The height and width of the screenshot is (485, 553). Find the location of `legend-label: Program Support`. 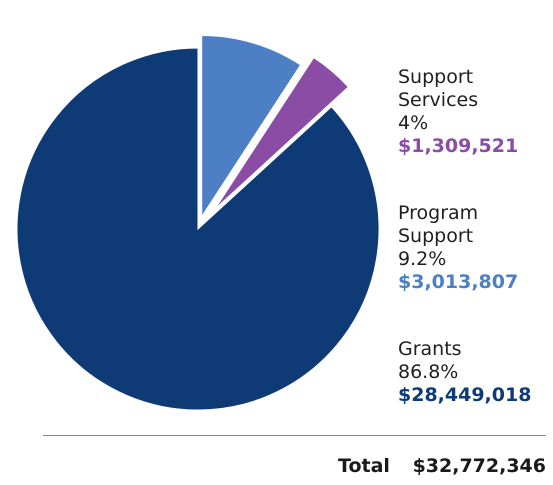

legend-label: Program Support is located at coordinates (438, 224).